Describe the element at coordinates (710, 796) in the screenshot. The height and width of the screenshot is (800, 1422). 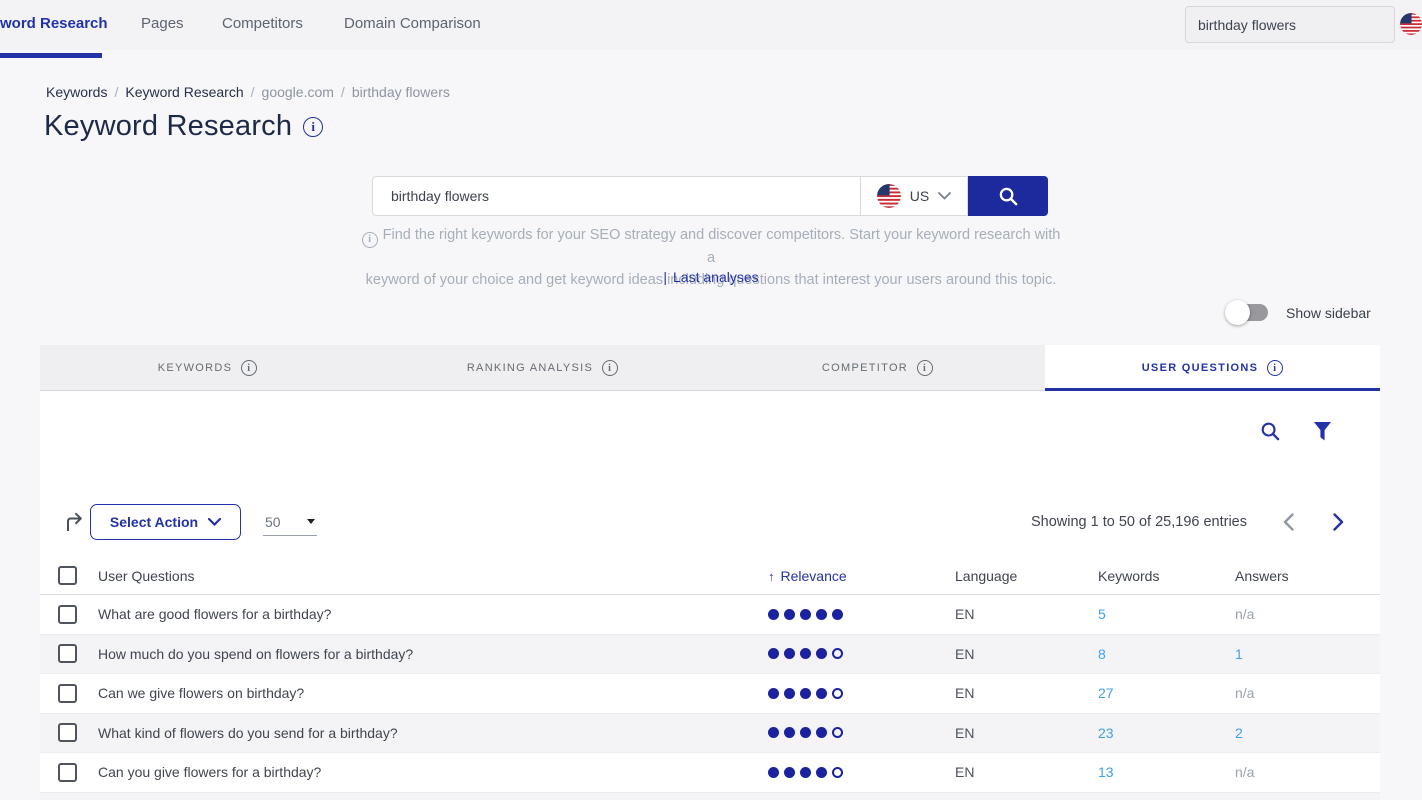
I see `table-row-partial` at that location.